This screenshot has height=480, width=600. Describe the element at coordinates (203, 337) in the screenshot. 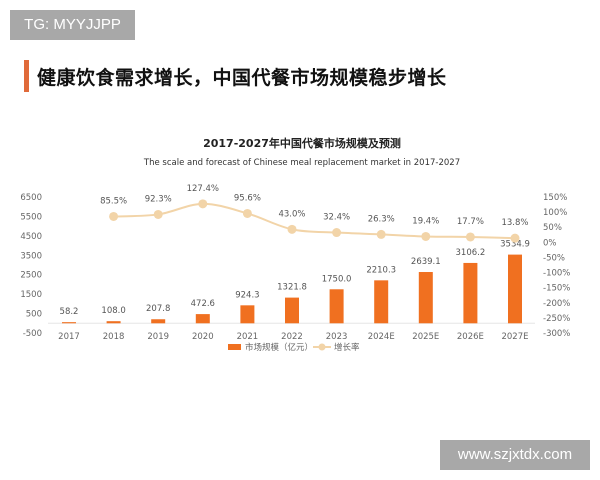

I see `x-axis-tick: 2020` at that location.